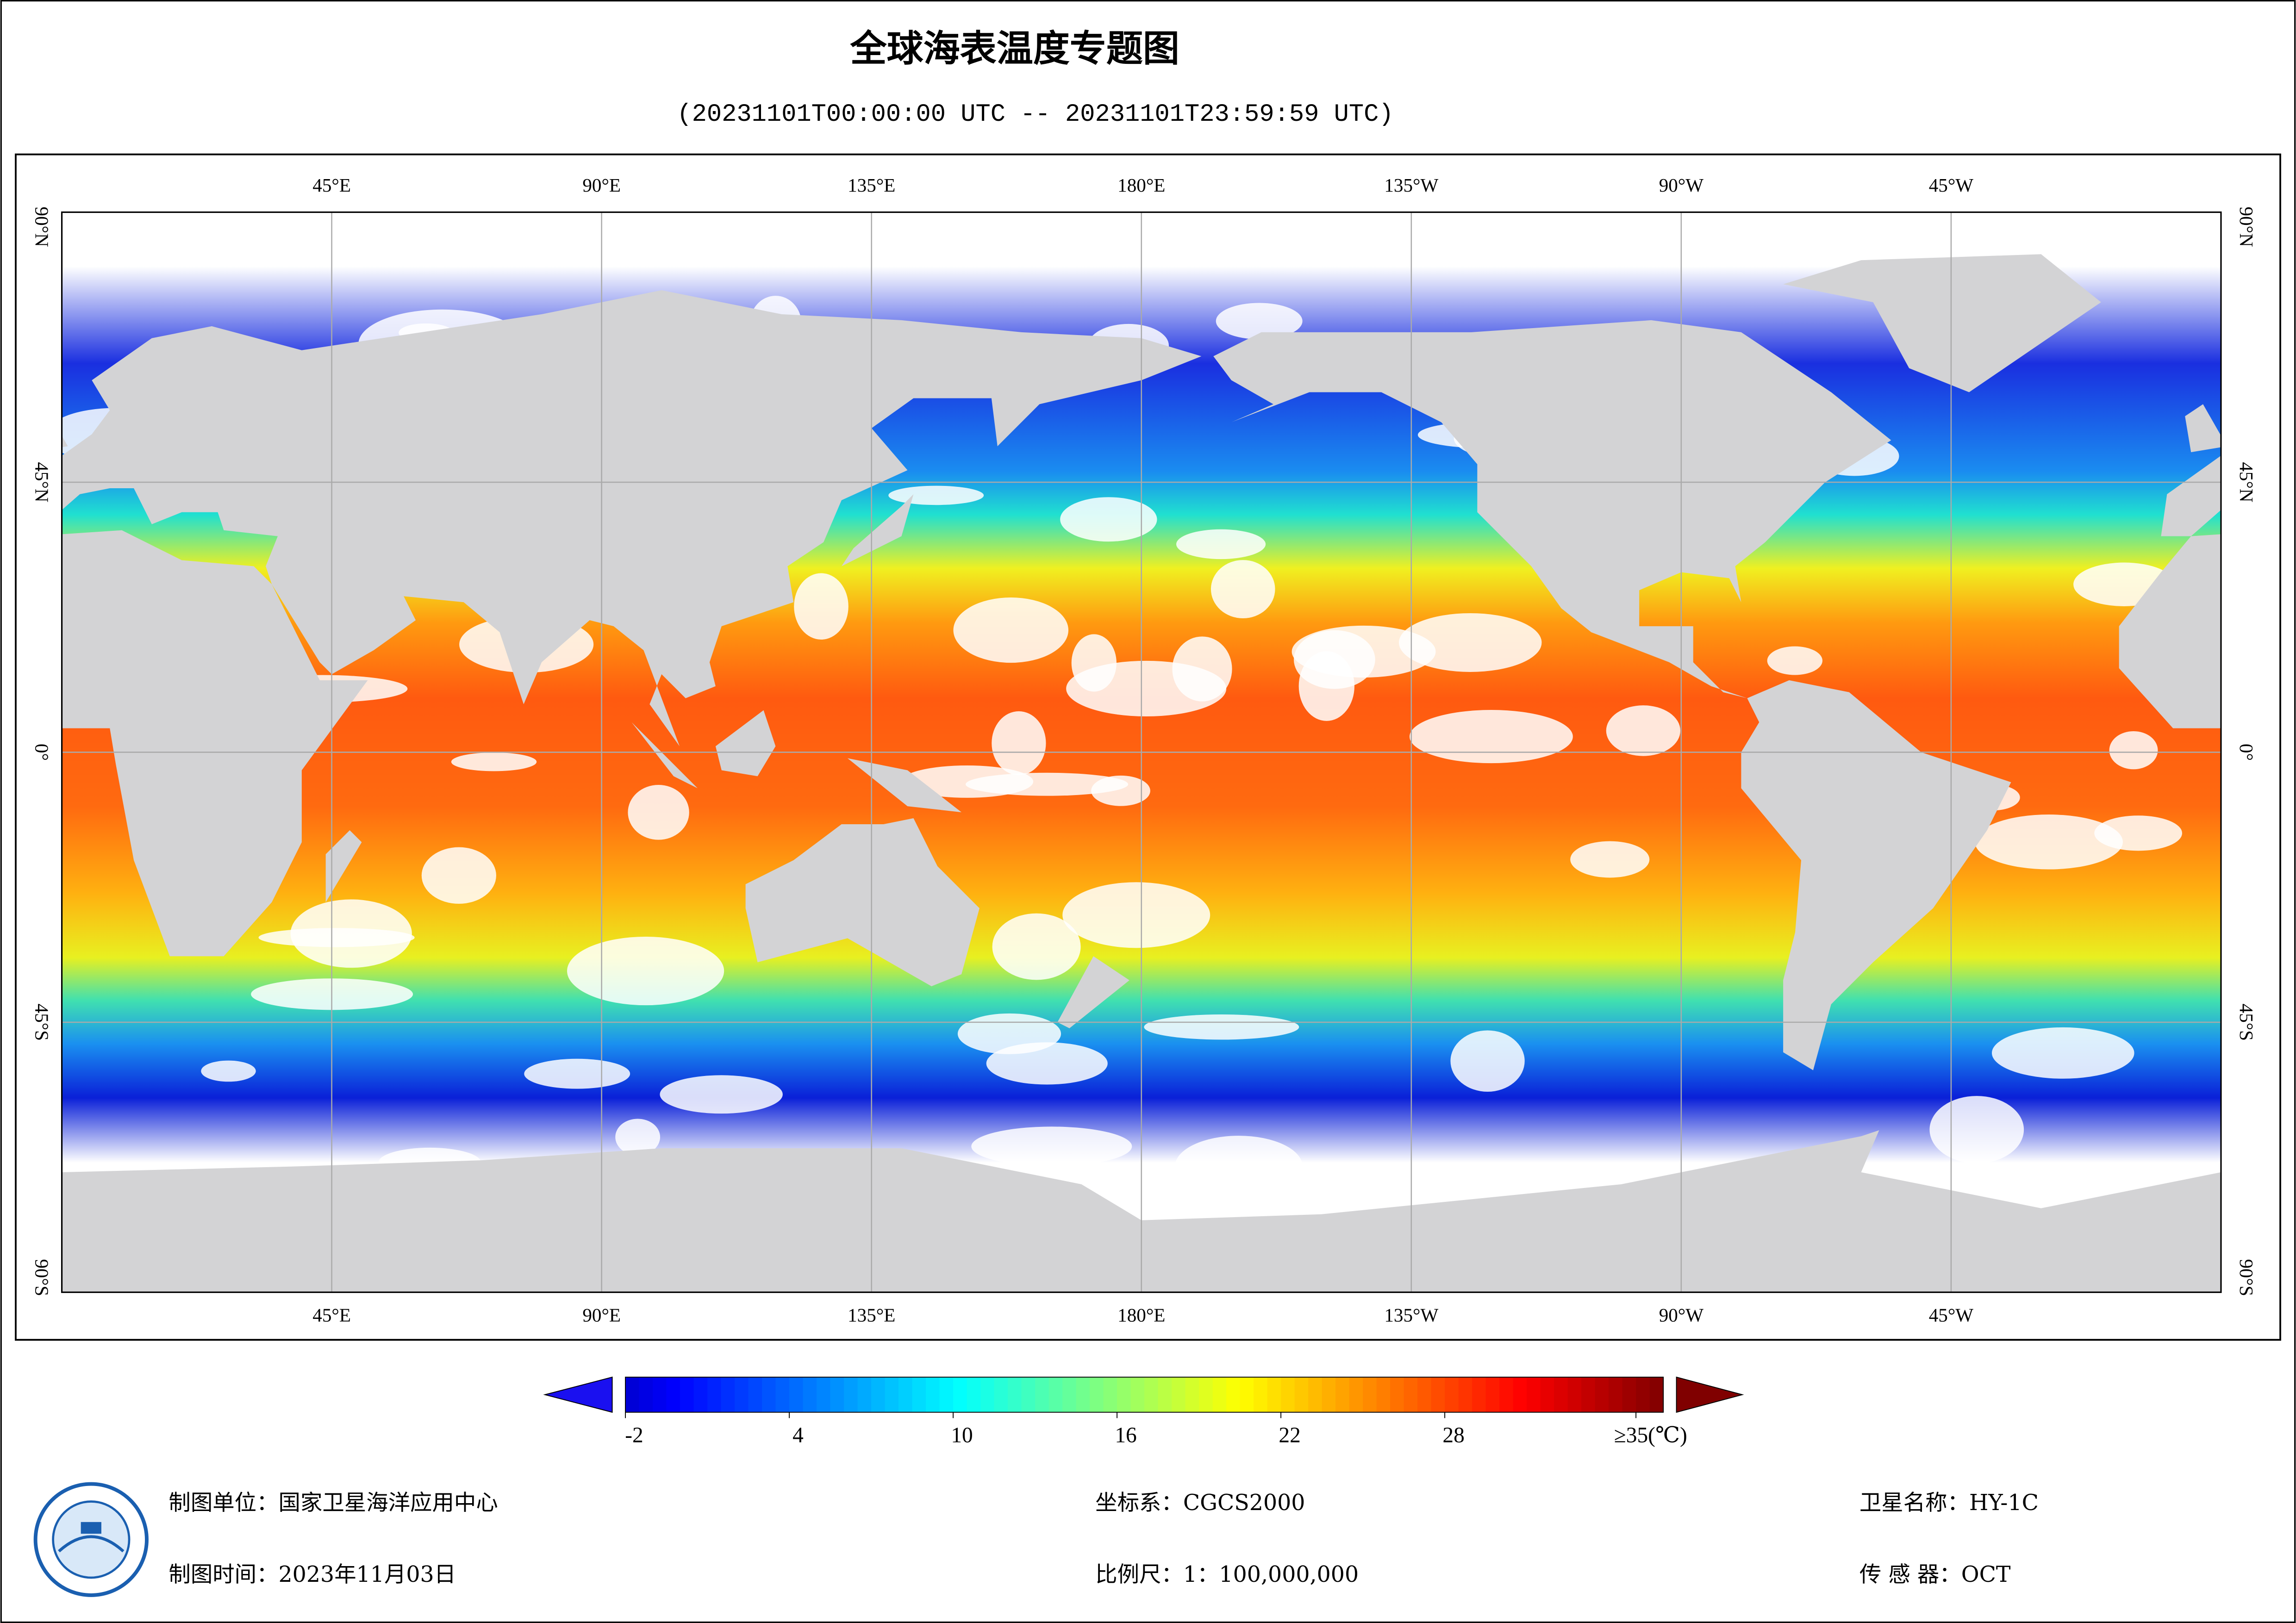  Describe the element at coordinates (1125, 1435) in the screenshot. I see `colorbar-tick-label: 16` at that location.